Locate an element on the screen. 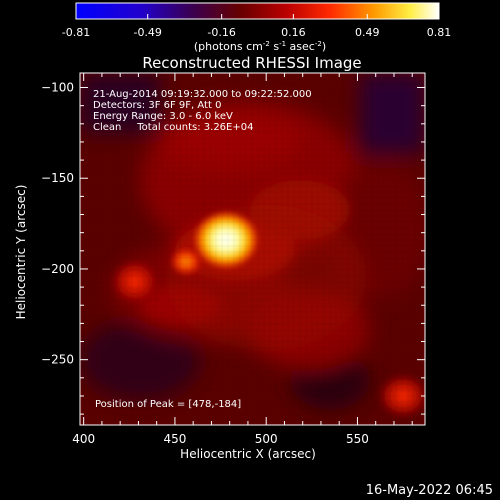 The width and height of the screenshot is (500, 500). colorbar-tick-label: -0.49 is located at coordinates (147, 32).